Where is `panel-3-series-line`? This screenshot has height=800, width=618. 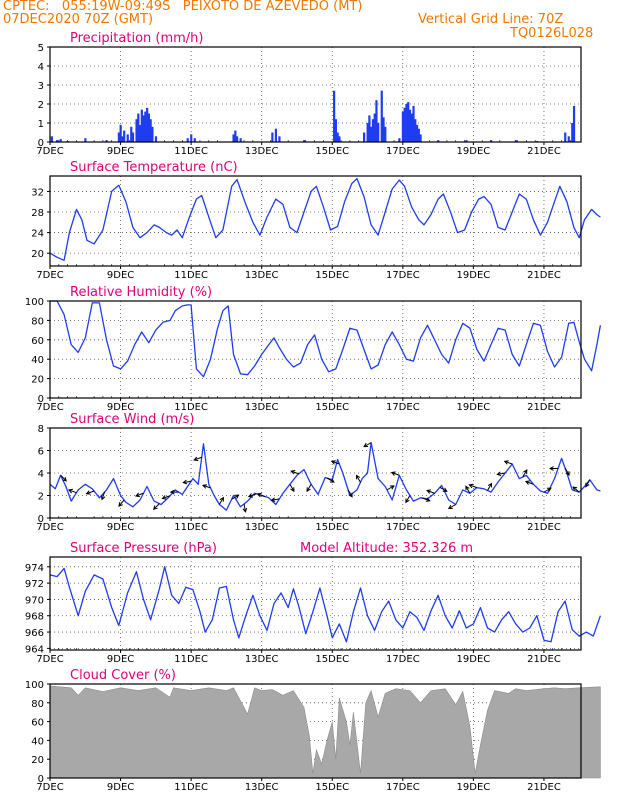
panel-3-series-line is located at coordinates (326, 339).